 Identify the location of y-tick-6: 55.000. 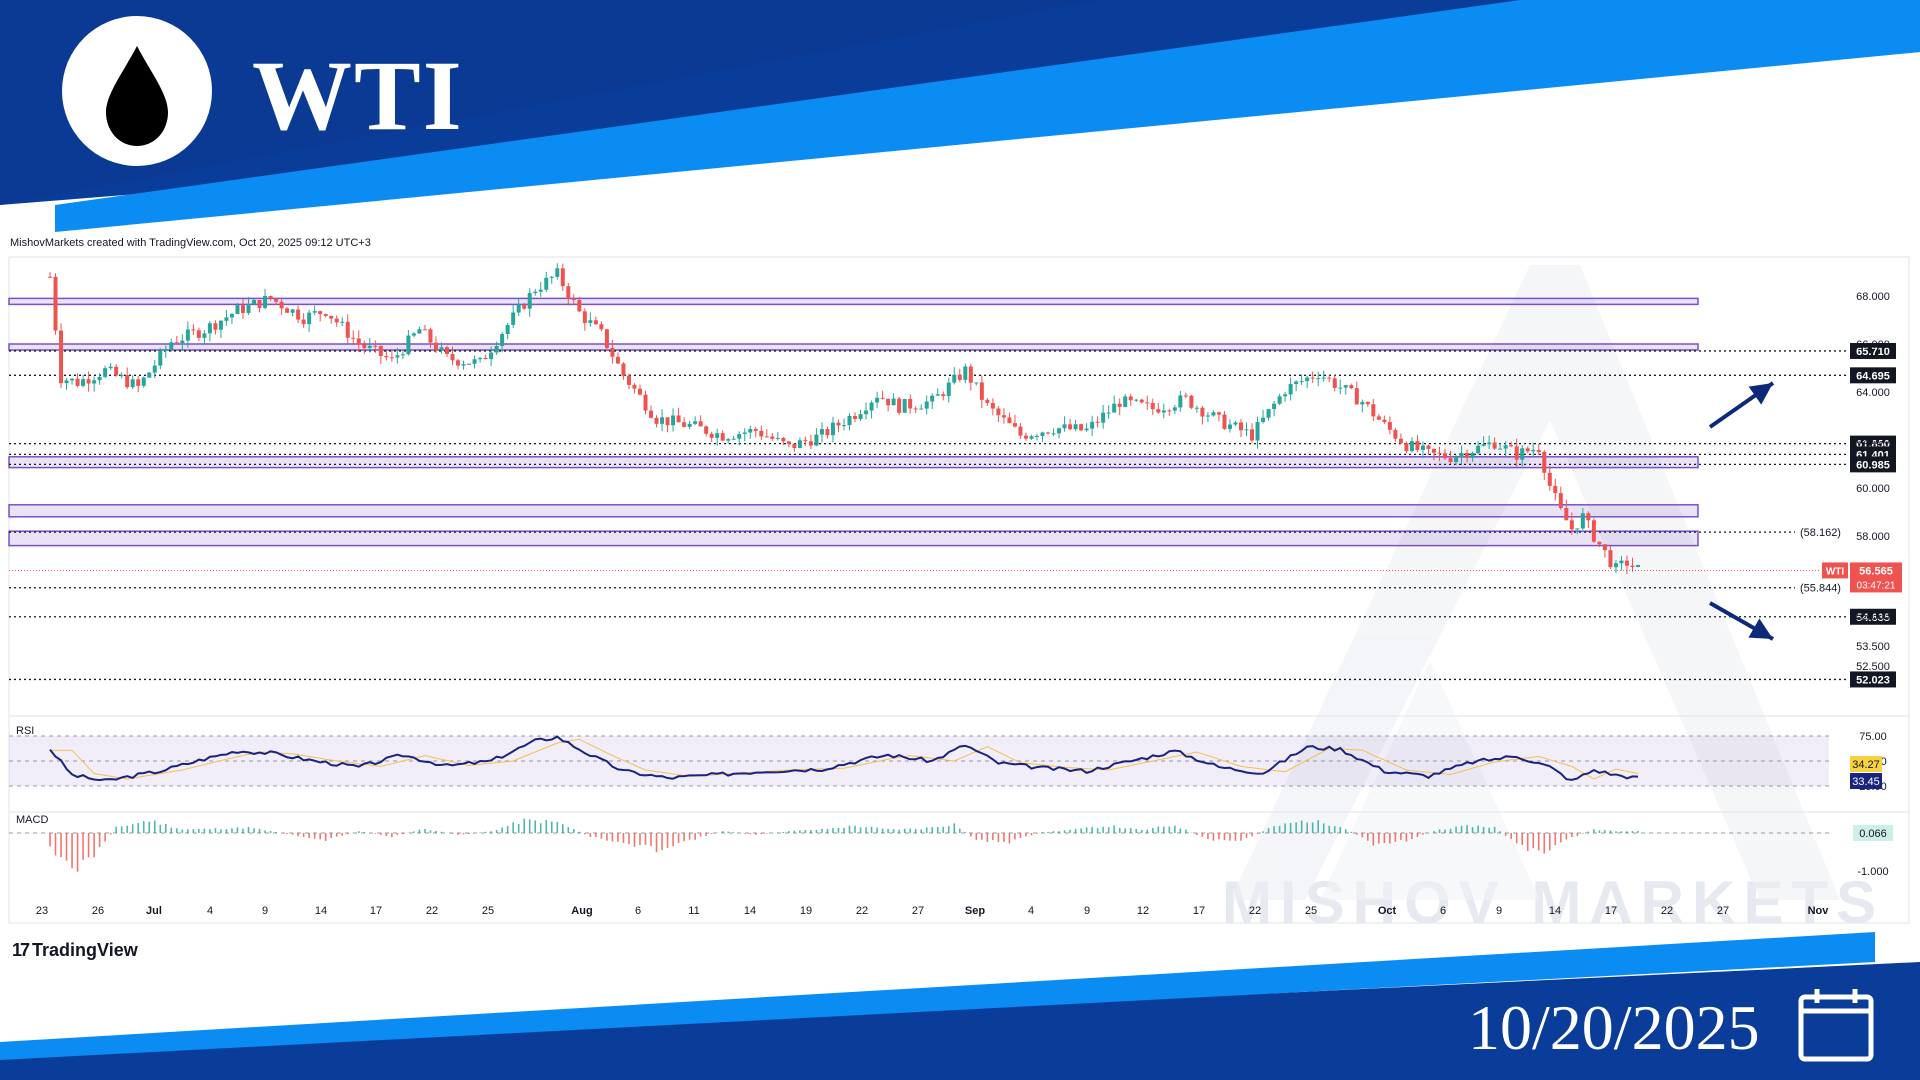
(1873, 617).